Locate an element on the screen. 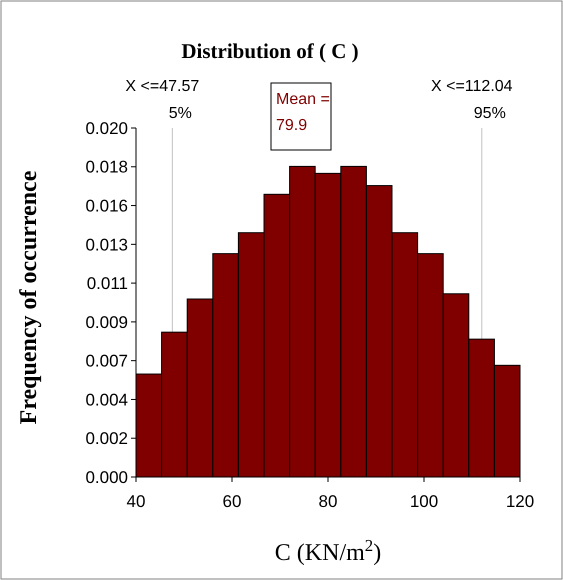  x-tick-label: 60 is located at coordinates (232, 501).